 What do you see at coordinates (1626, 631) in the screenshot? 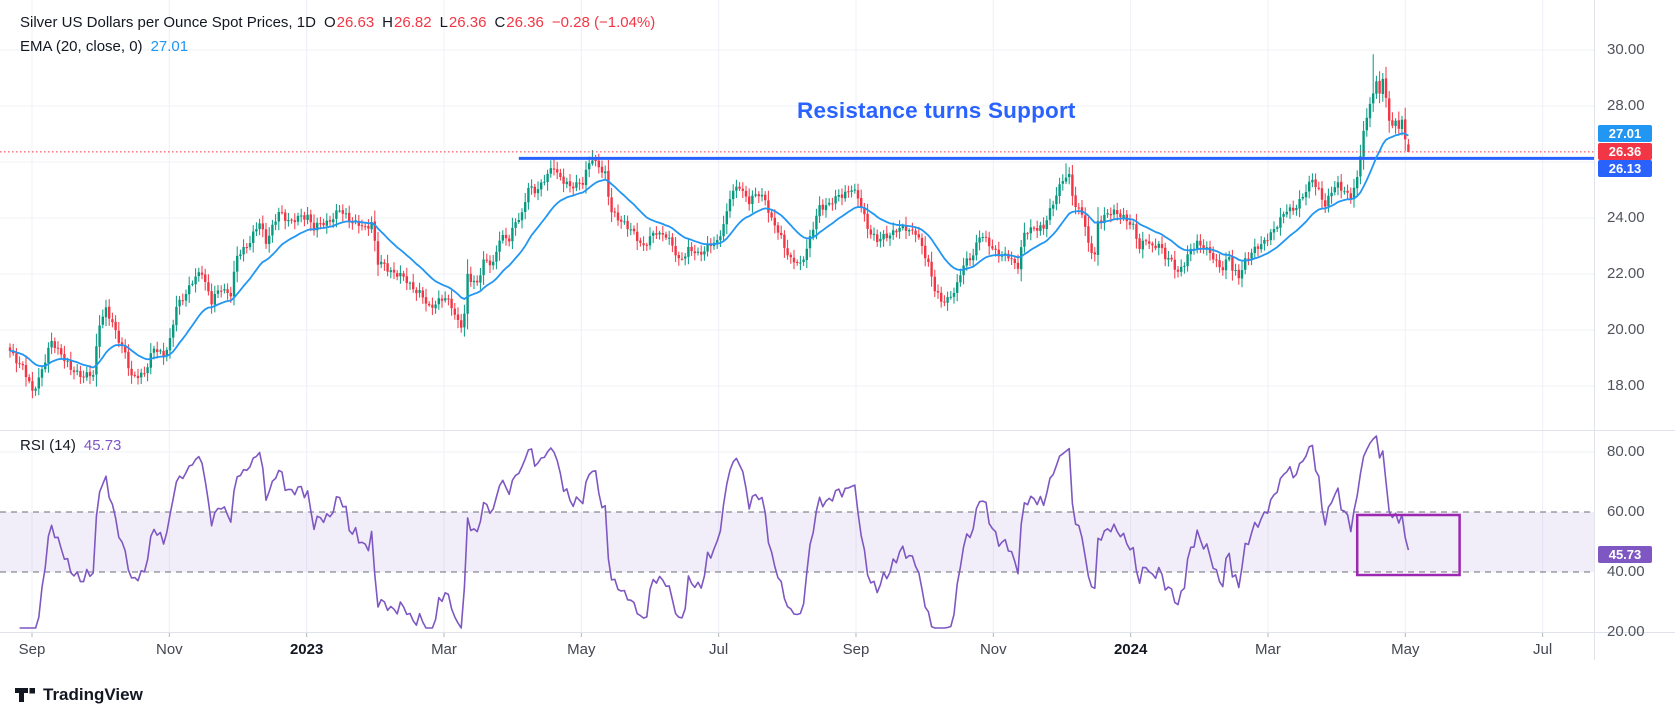
I see `rsi-tick-label: 20.00` at bounding box center [1626, 631].